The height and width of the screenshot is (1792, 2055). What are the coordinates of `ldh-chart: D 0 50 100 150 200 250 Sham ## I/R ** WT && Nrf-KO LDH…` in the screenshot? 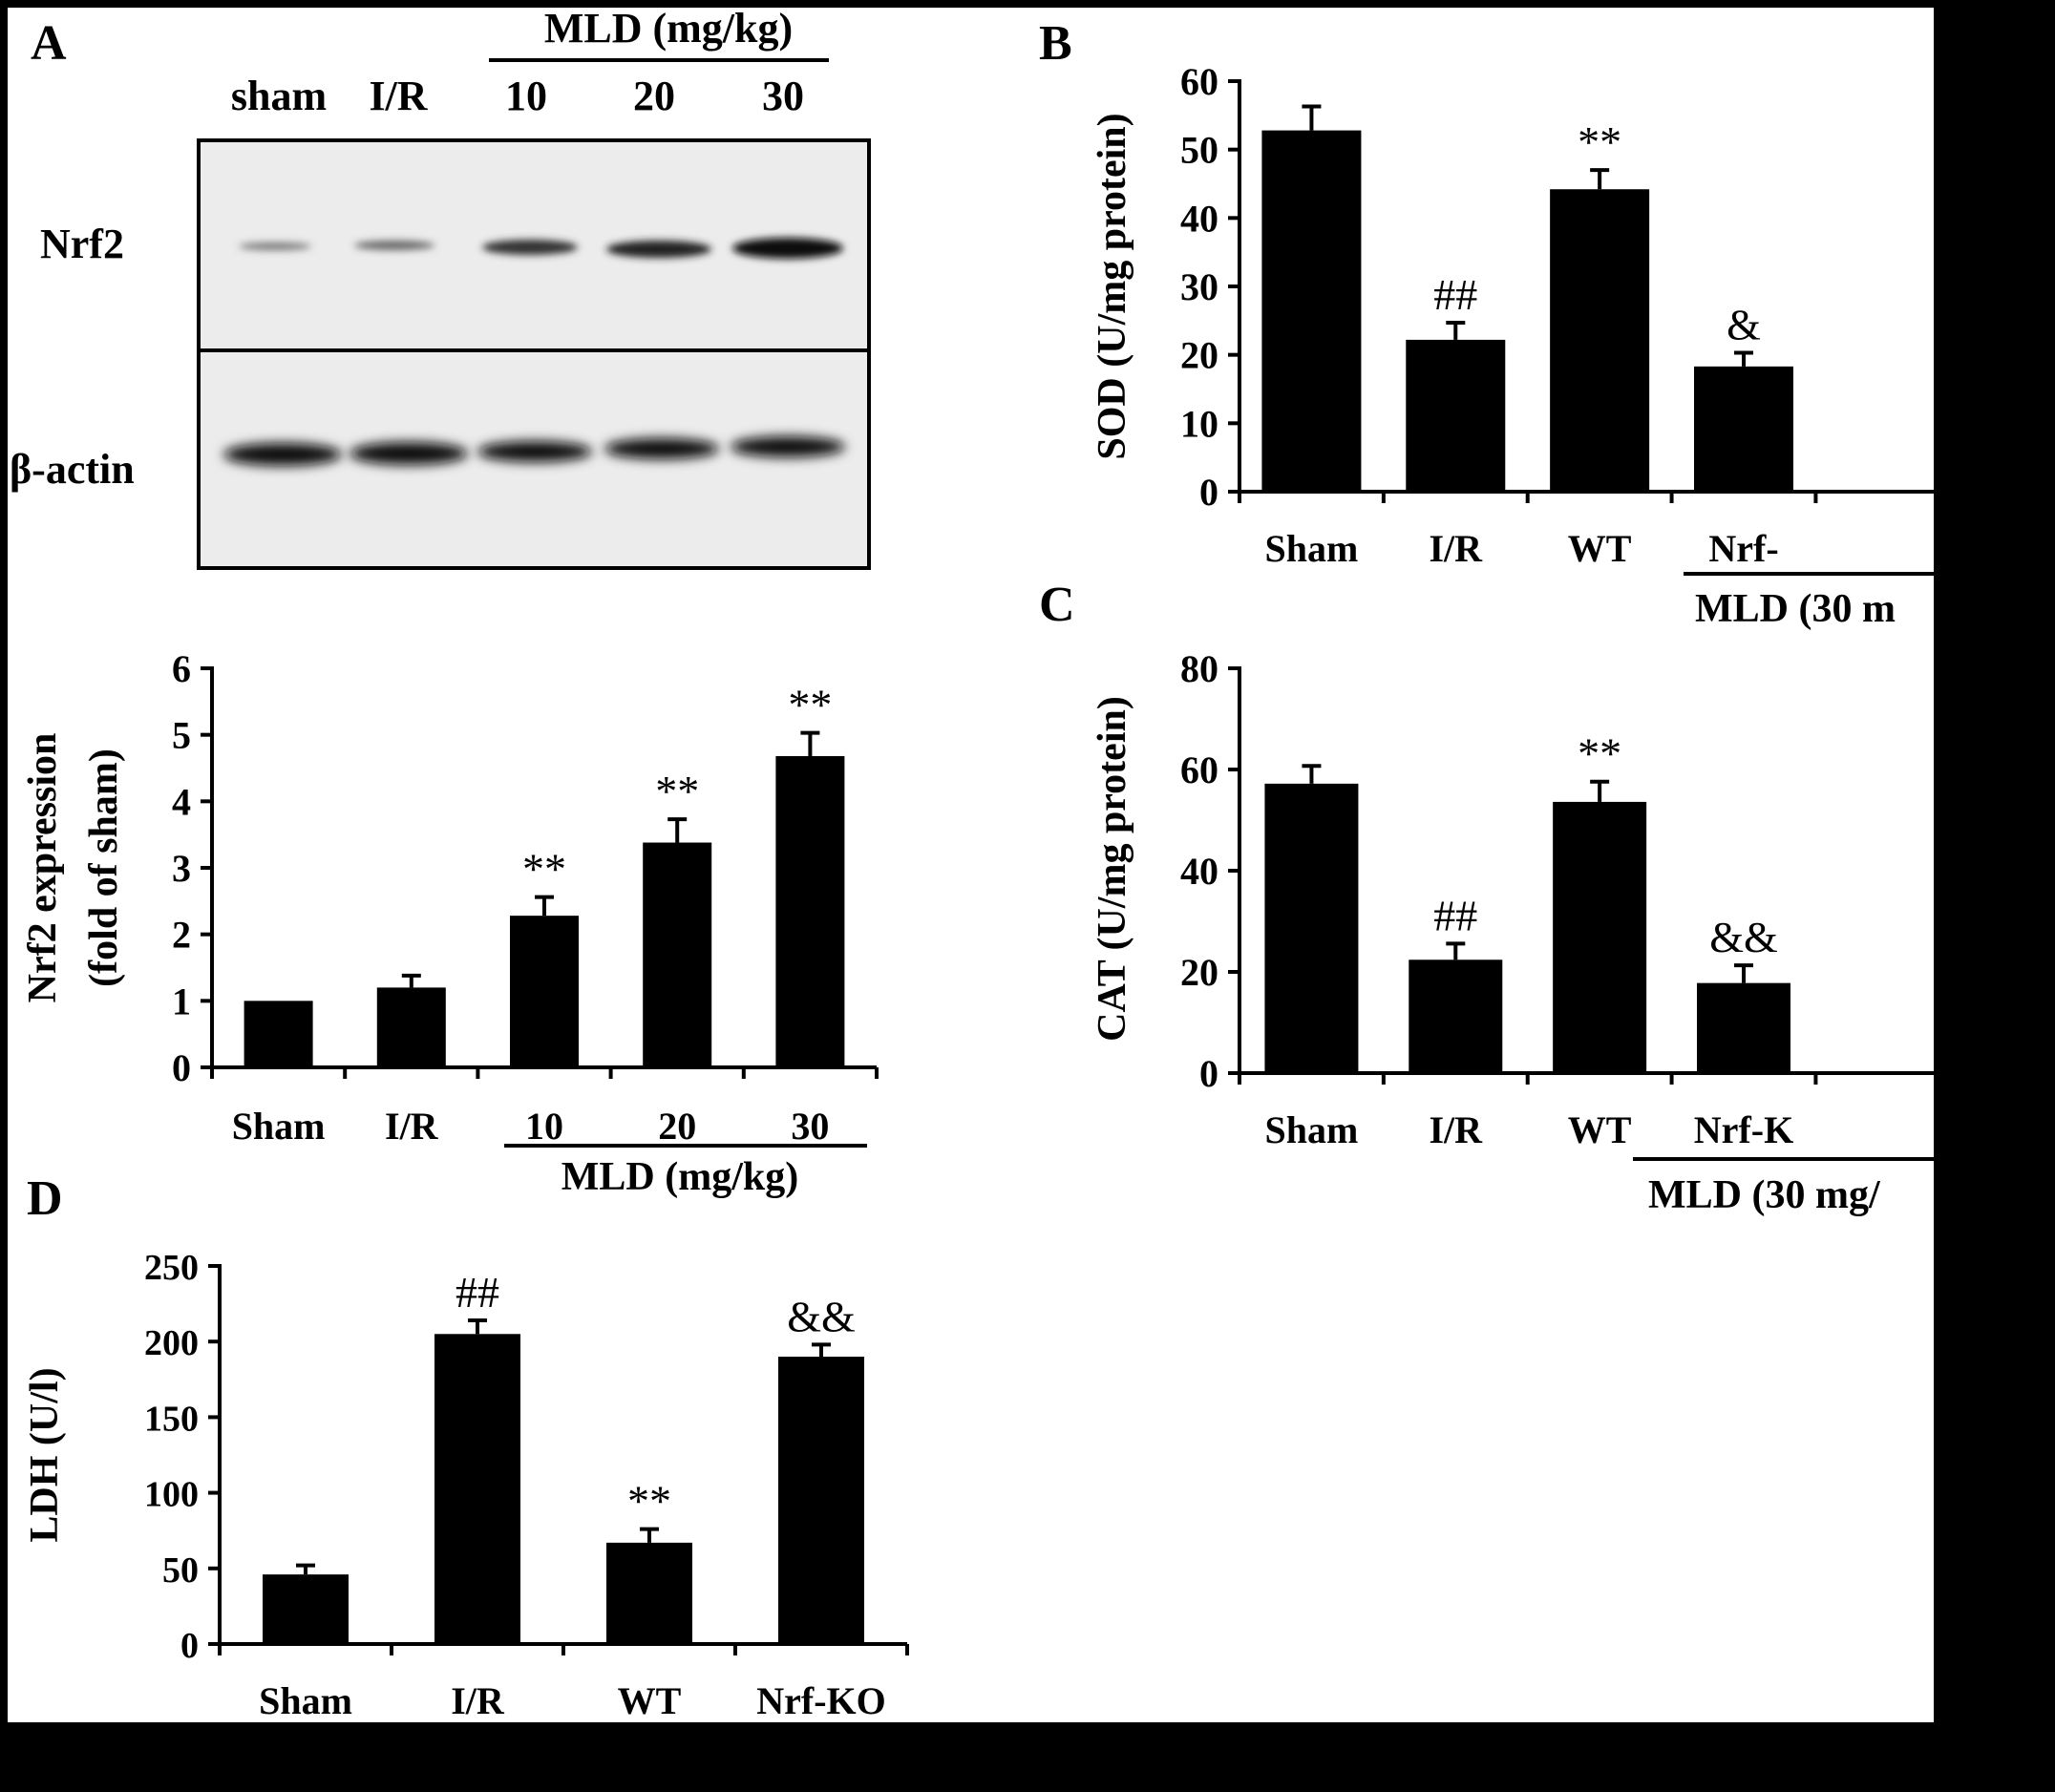 It's located at (466, 1447).